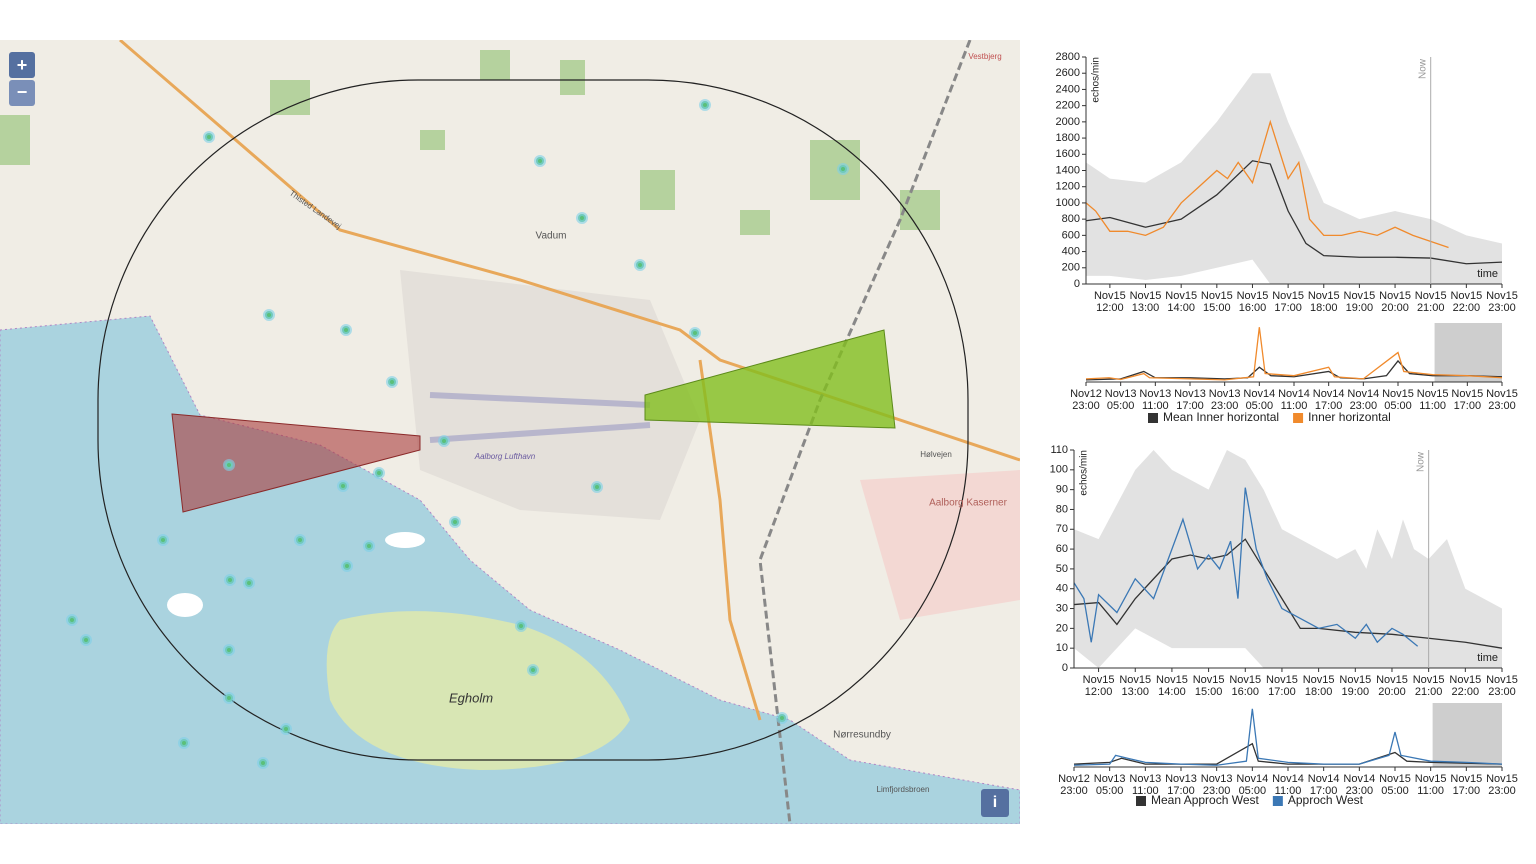 The image size is (1536, 864). I want to click on x-tick-label: Nov13 23:00, so click(1216, 785).